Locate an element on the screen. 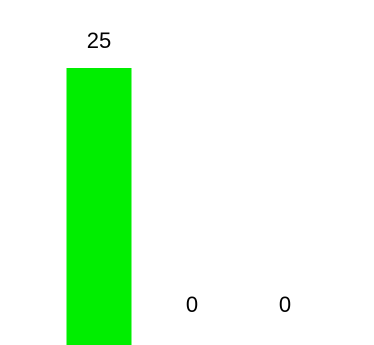 Image resolution: width=374 pixels, height=345 pixels. value-label-1: 25 is located at coordinates (99, 40).